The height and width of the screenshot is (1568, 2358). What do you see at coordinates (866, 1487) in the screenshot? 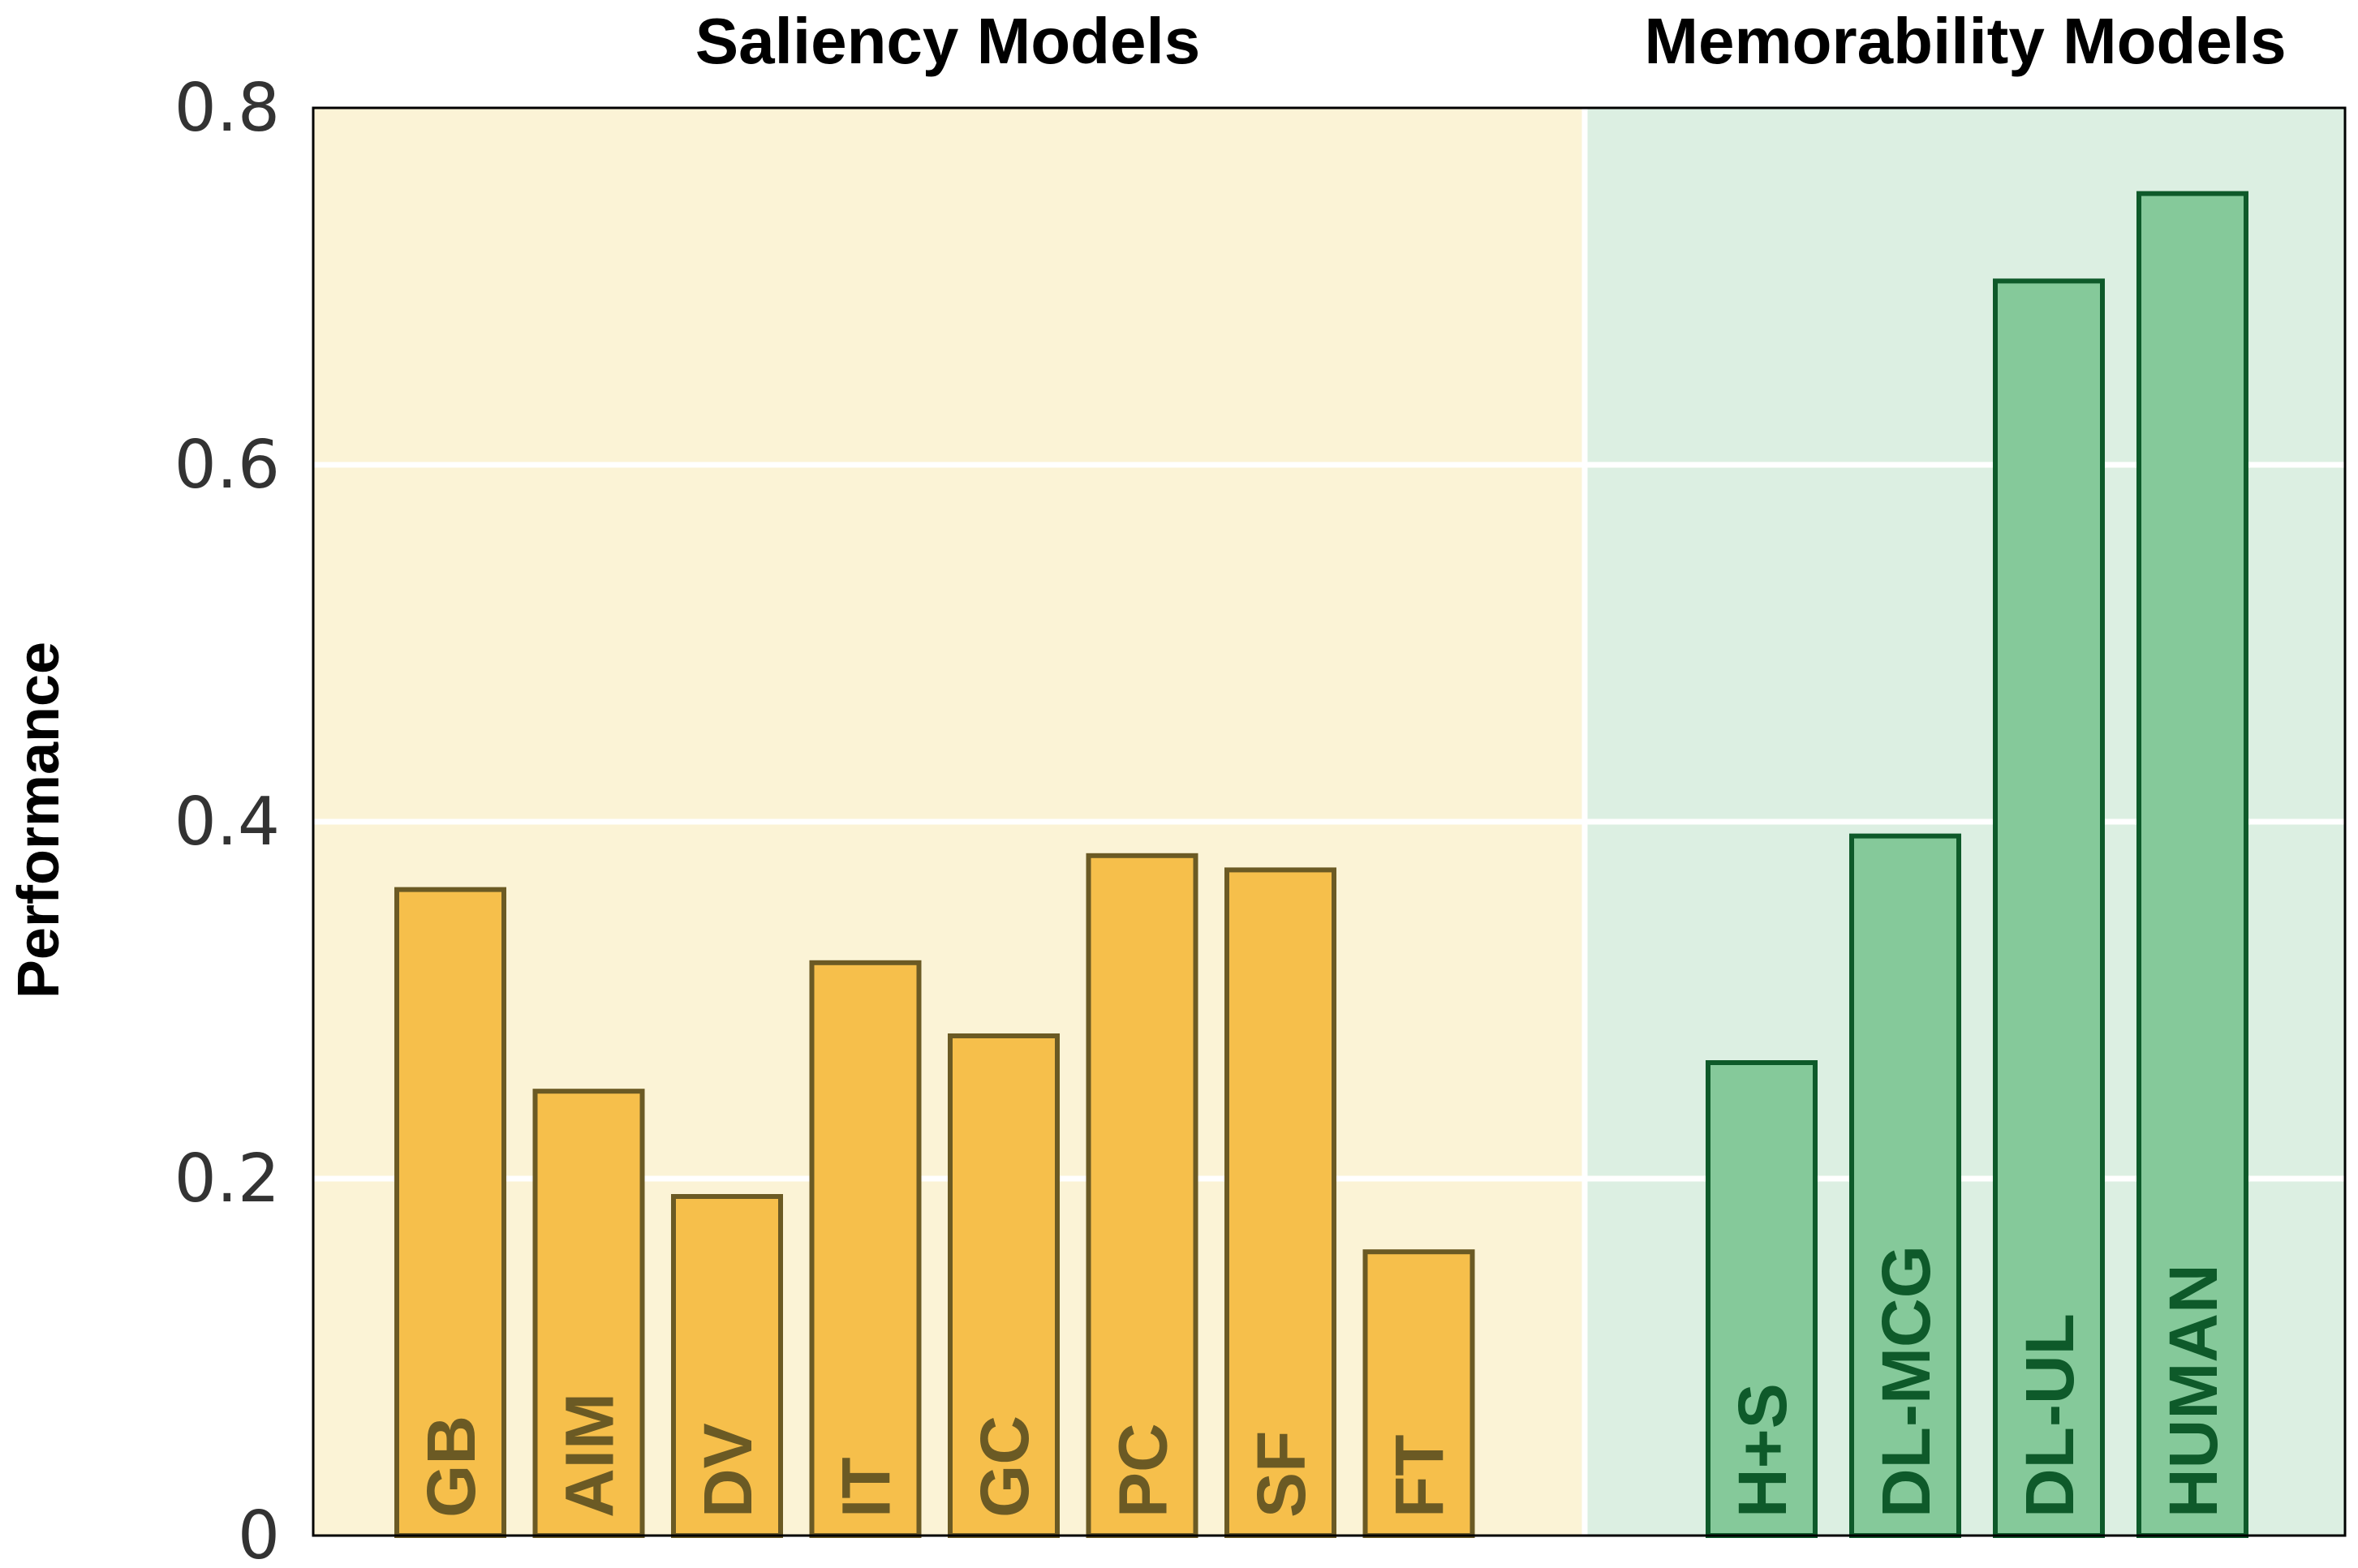
I see `bar-label: IT` at bounding box center [866, 1487].